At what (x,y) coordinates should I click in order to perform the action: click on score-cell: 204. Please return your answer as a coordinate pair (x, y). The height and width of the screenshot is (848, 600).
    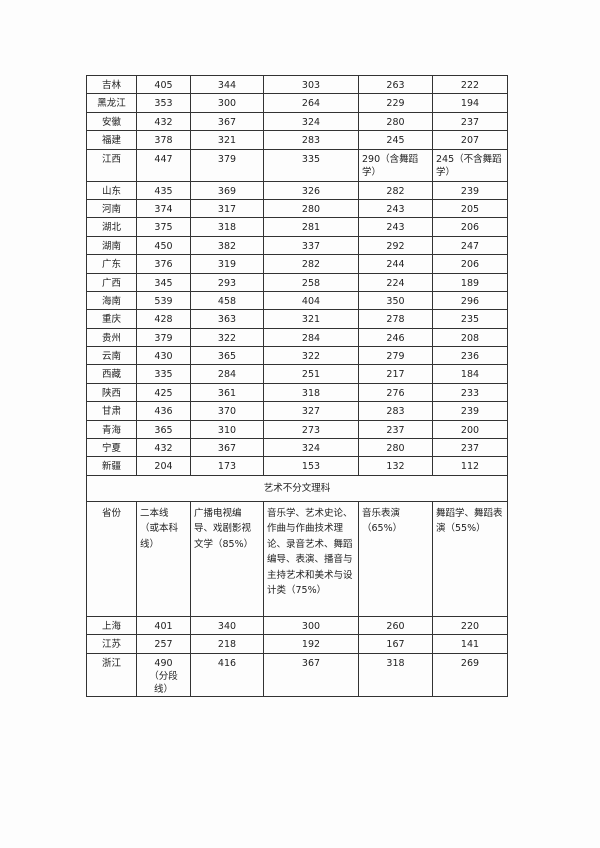
    Looking at the image, I should click on (163, 466).